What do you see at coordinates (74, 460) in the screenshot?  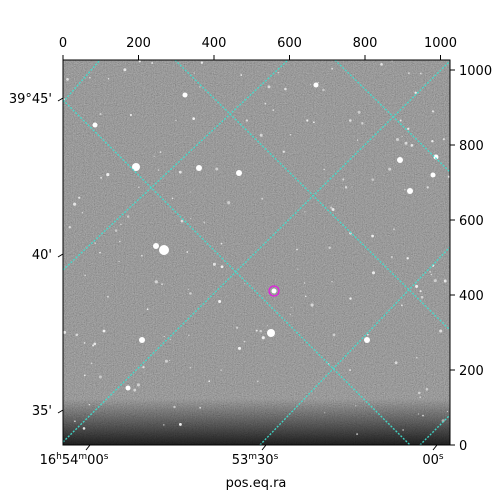 I see `ra-tick-label: 16h54m00s` at bounding box center [74, 460].